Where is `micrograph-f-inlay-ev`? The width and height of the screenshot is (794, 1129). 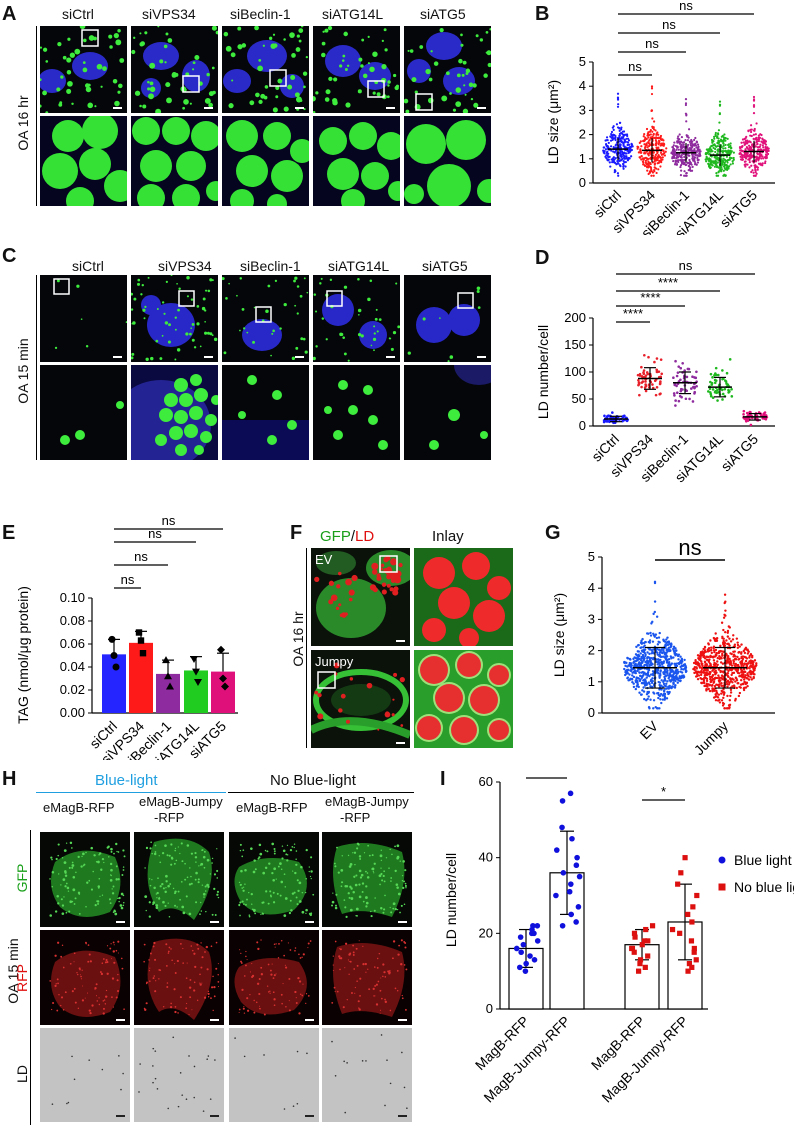 micrograph-f-inlay-ev is located at coordinates (463, 597).